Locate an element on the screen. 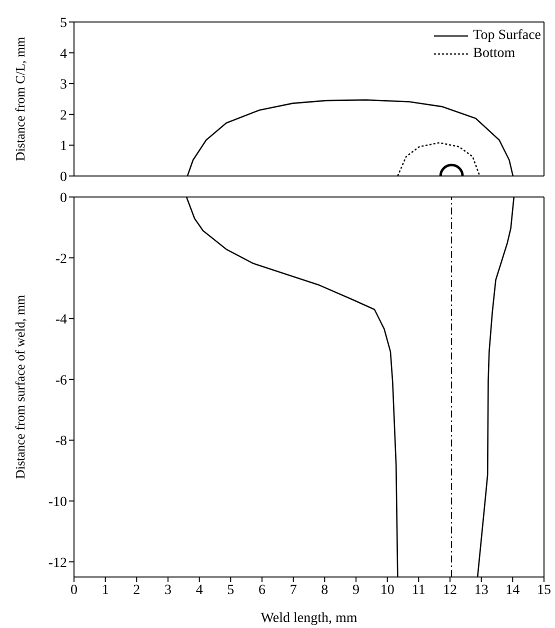 Image resolution: width=555 pixels, height=628 pixels. y-tick-label: 1 is located at coordinates (63, 146).